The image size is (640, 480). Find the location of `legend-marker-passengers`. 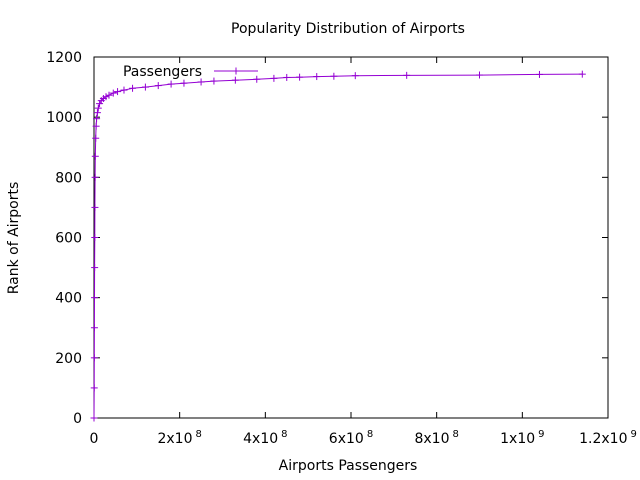

legend-marker-passengers is located at coordinates (236, 71).